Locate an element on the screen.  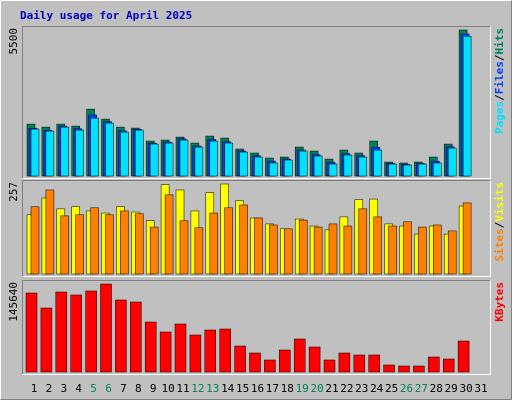
legend-entry: Pages is located at coordinates (499, 117).